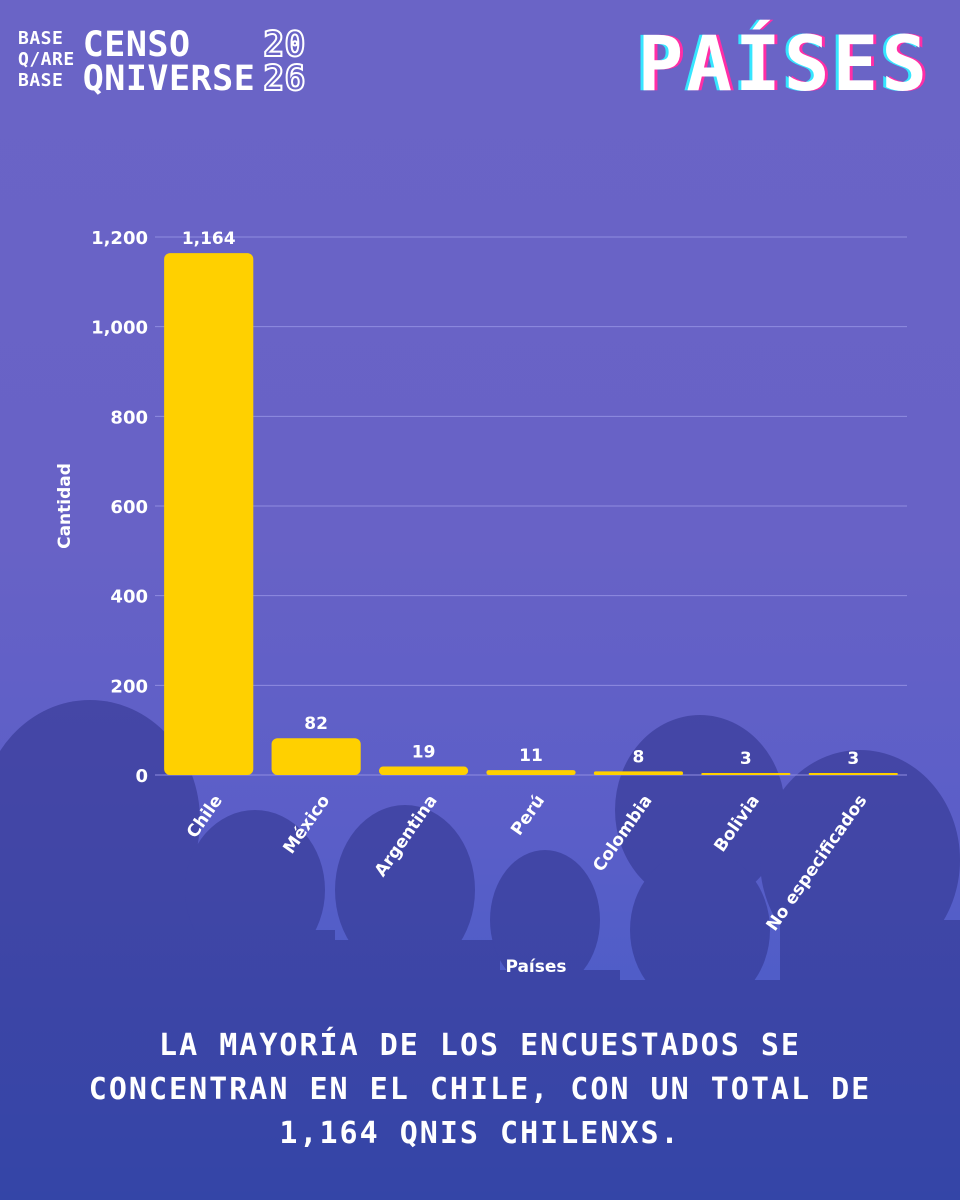 Image resolution: width=960 pixels, height=1200 pixels. What do you see at coordinates (136, 45) in the screenshot?
I see `brand-big-line: CENSO` at bounding box center [136, 45].